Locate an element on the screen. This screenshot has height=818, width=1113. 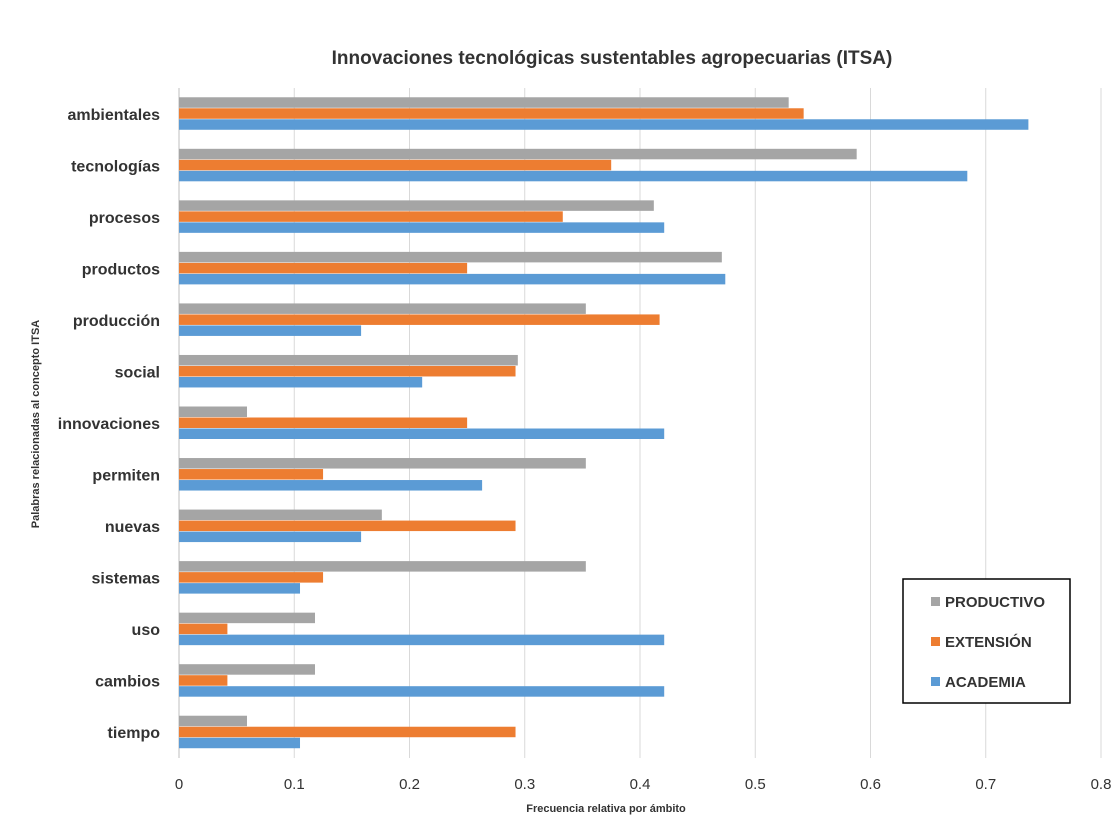
category-label: uso is located at coordinates (146, 630).